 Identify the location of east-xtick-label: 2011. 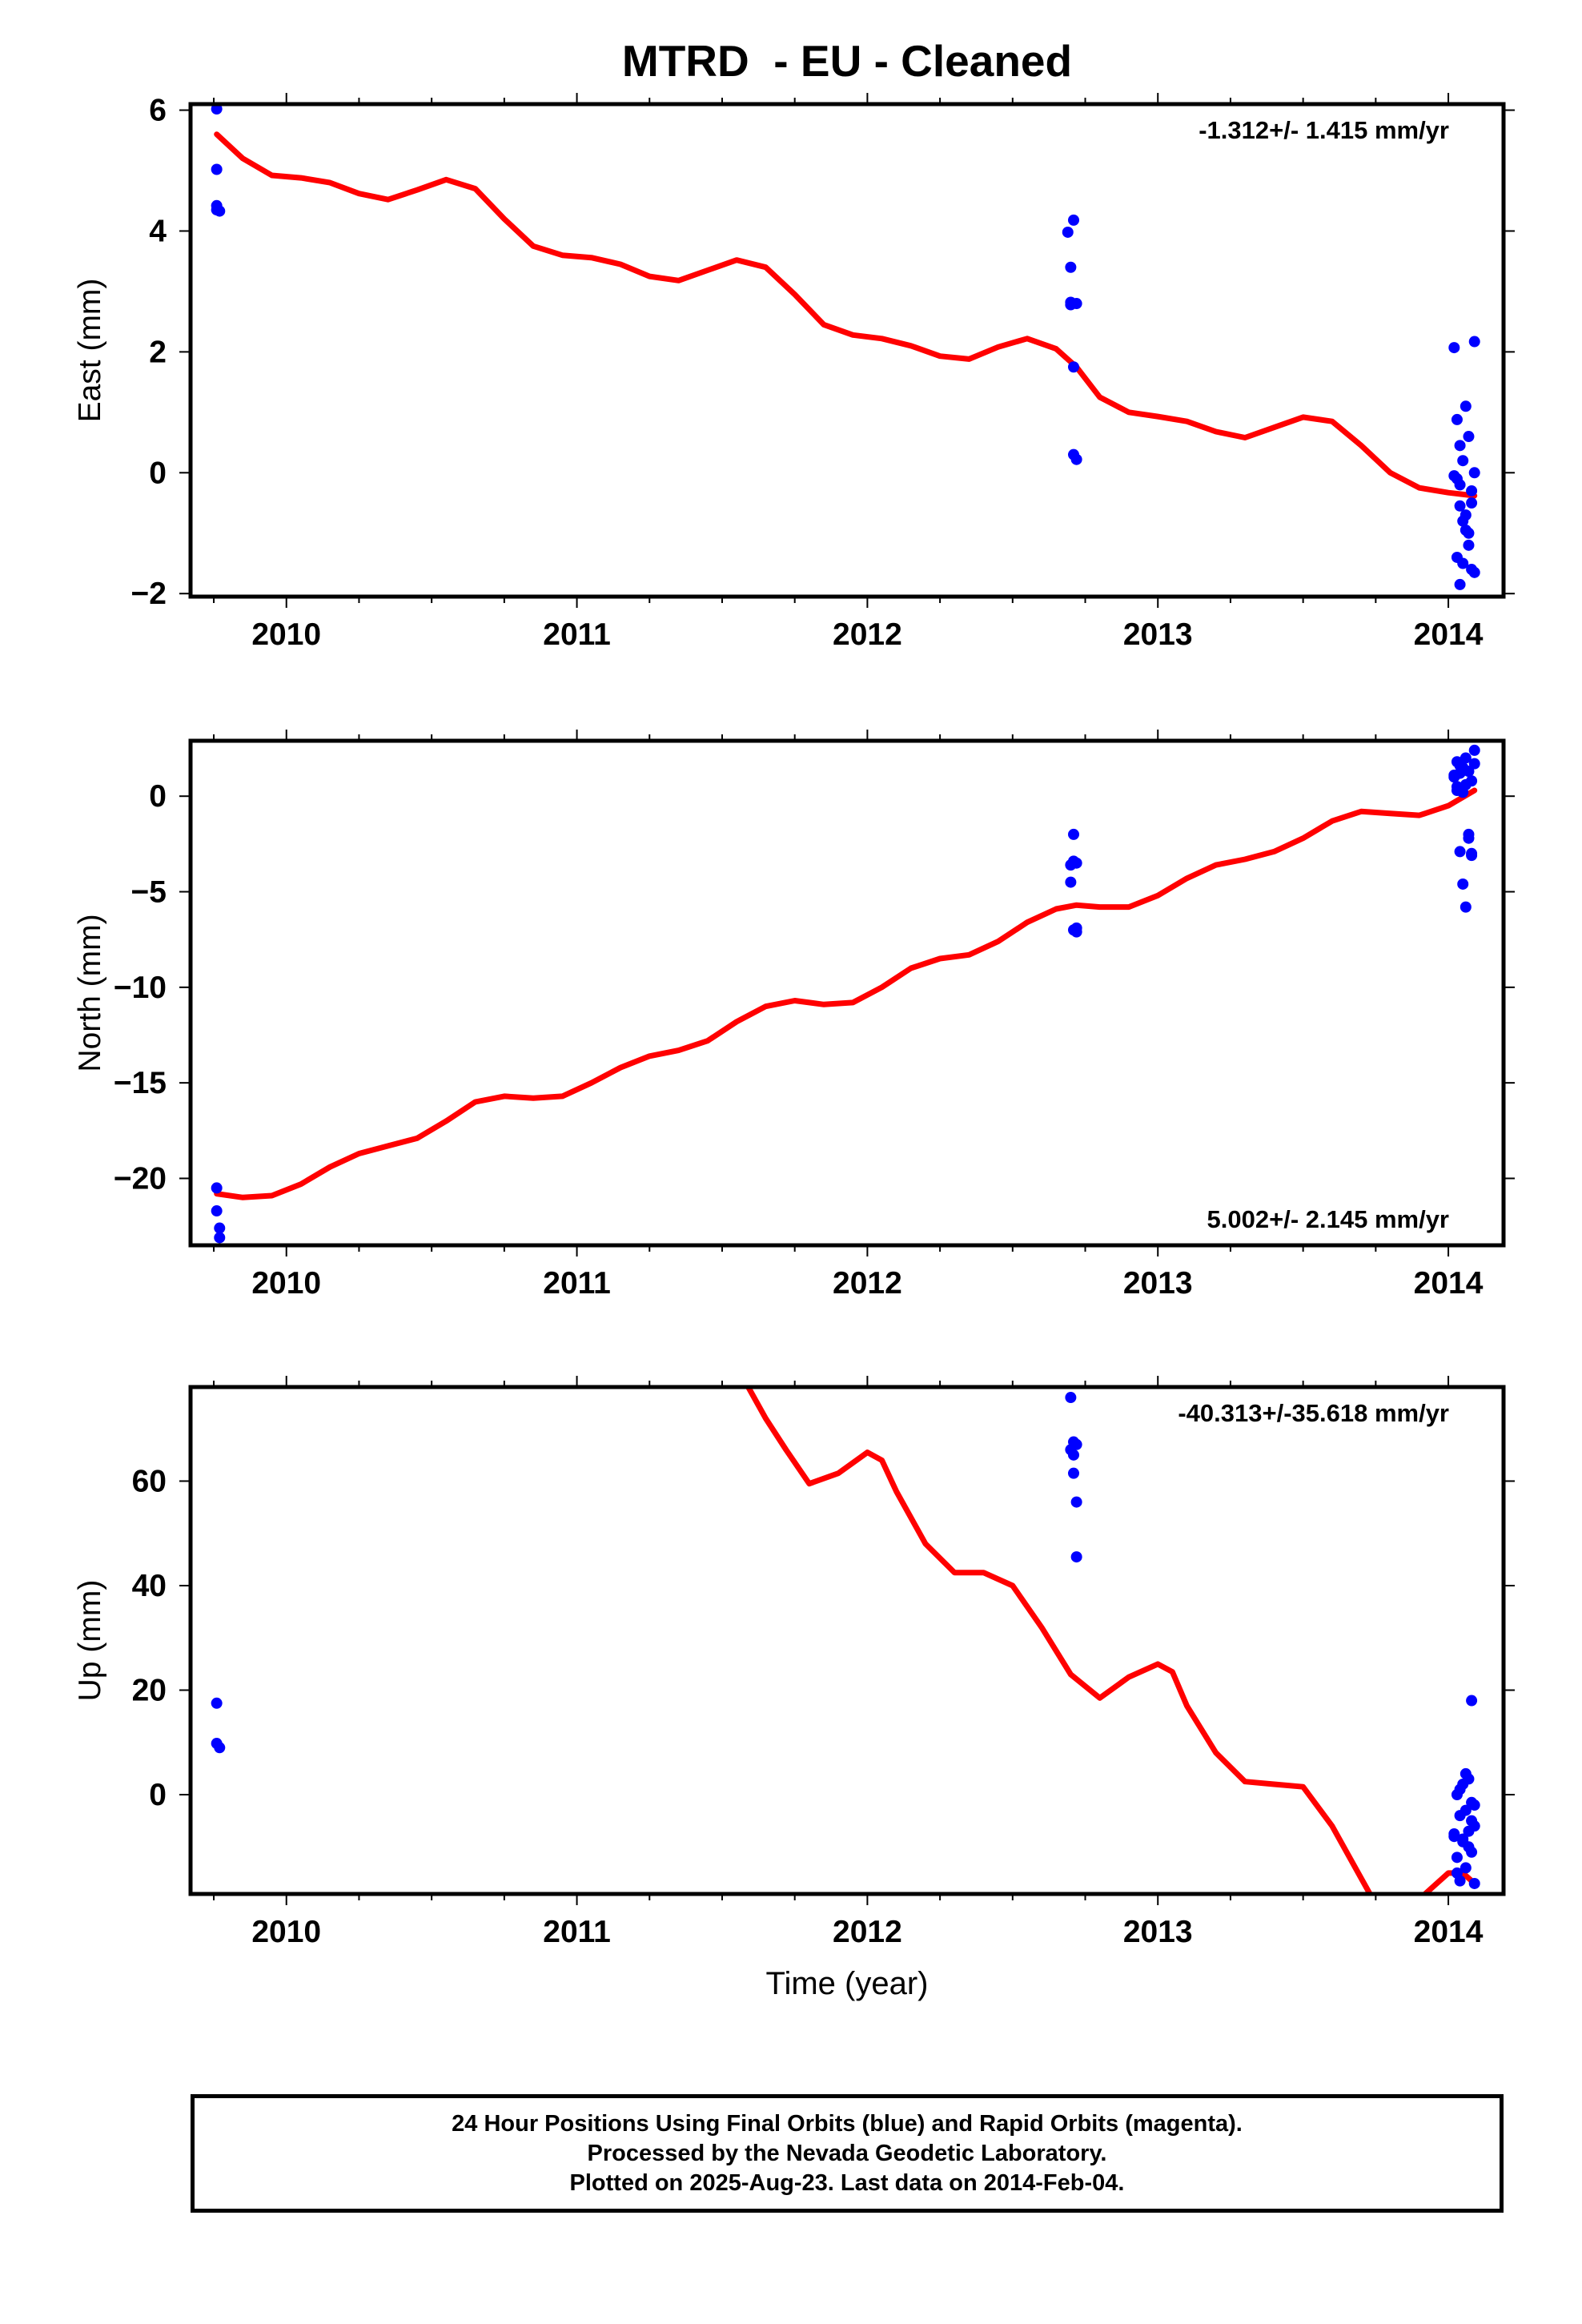
(577, 634).